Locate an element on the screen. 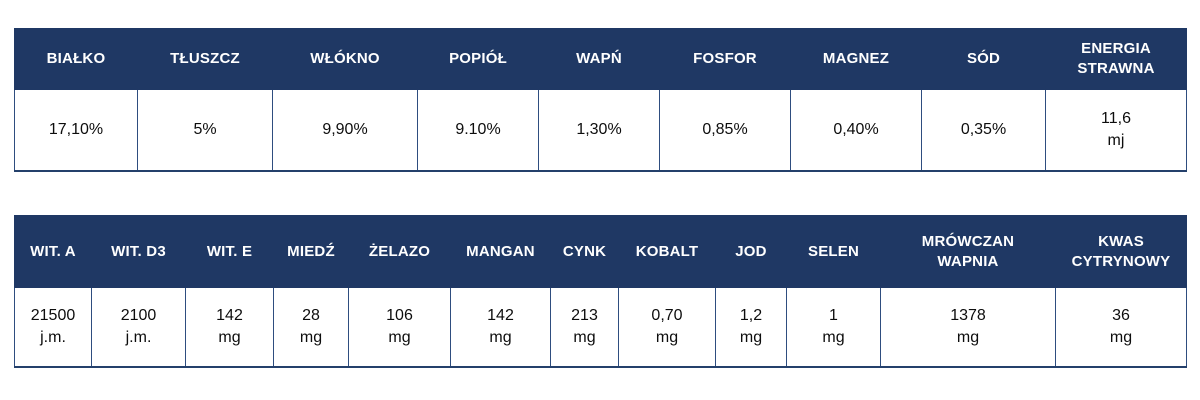 This screenshot has height=400, width=1200. col-header-mrowczan-wapnia: MRÓWCZAN WAPNIA is located at coordinates (968, 251).